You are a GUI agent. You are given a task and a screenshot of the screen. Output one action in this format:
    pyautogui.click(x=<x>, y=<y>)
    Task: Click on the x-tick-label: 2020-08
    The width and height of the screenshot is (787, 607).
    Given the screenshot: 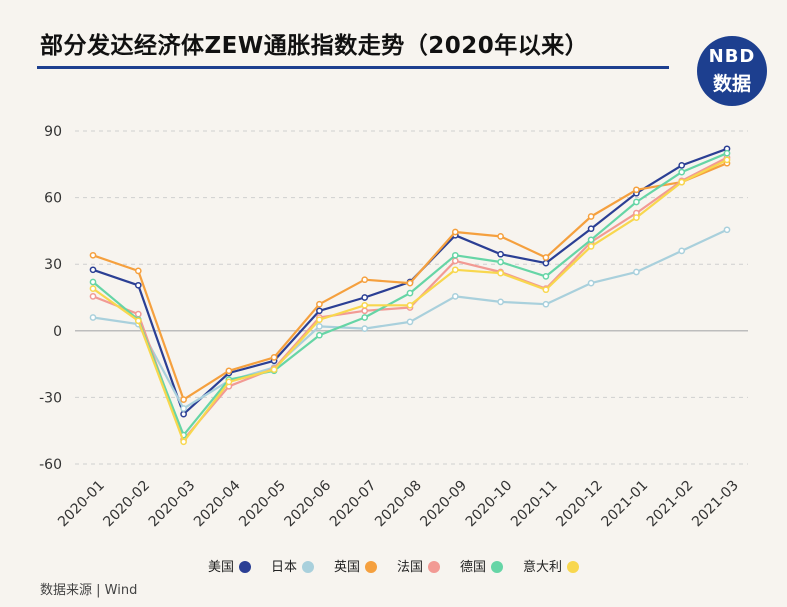 What is the action you would take?
    pyautogui.click(x=398, y=504)
    